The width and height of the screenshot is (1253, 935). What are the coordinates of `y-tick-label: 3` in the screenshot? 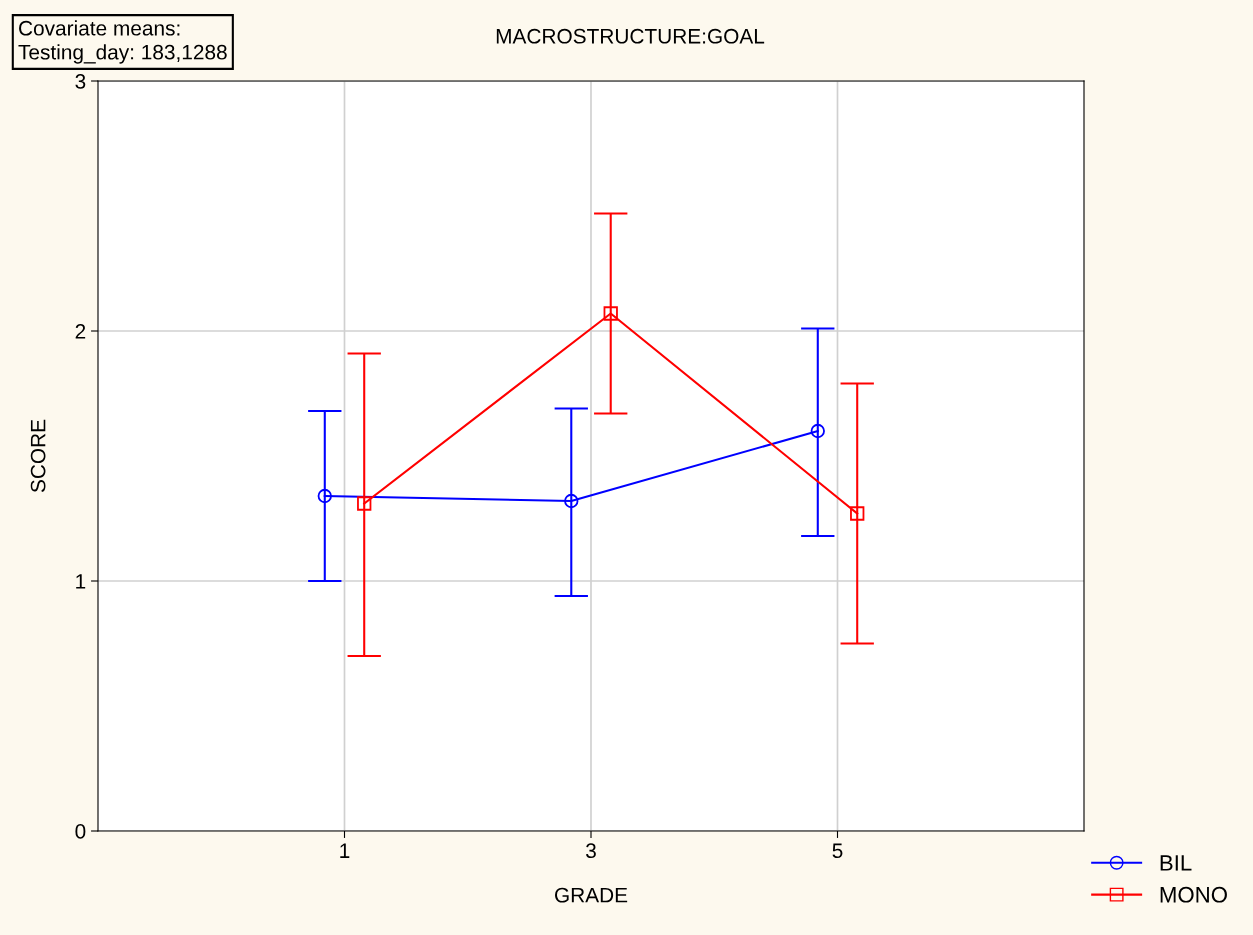 It's located at (80, 81).